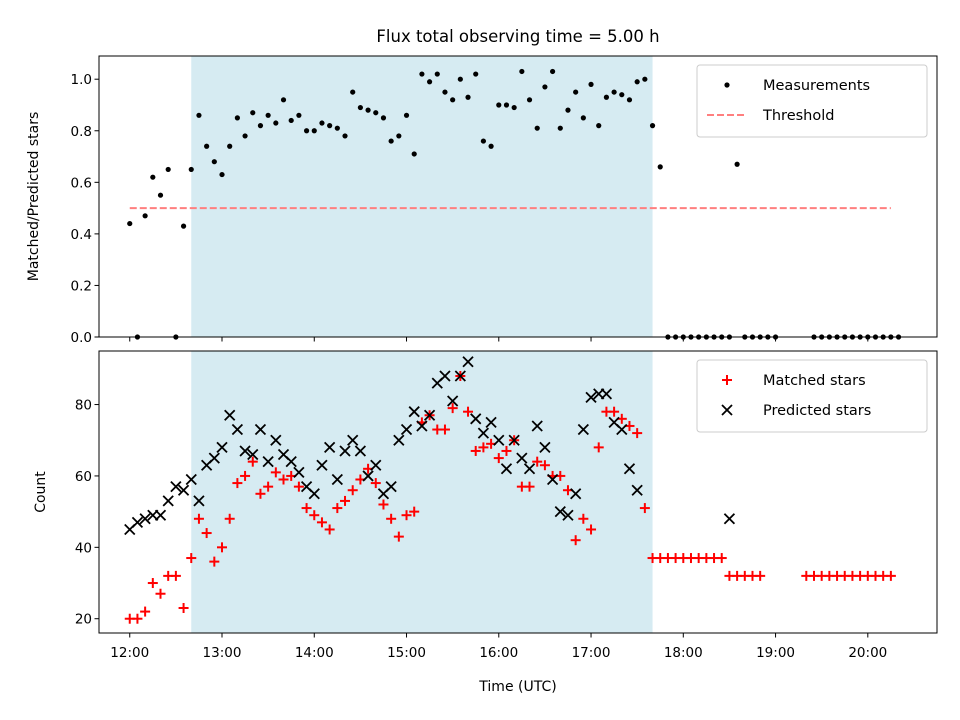 The height and width of the screenshot is (720, 960). I want to click on legend-label: Predicted stars, so click(817, 411).